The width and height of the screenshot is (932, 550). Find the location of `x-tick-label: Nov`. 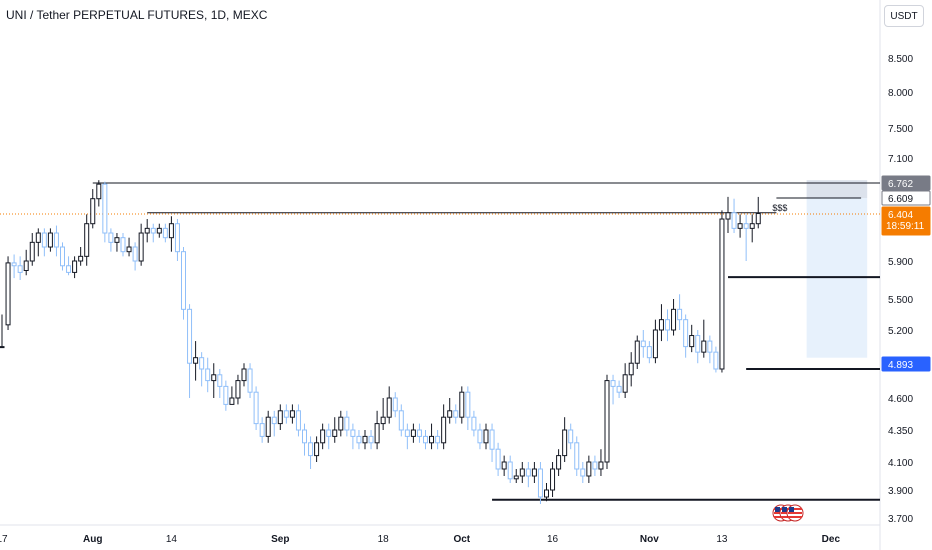

x-tick-label: Nov is located at coordinates (649, 539).